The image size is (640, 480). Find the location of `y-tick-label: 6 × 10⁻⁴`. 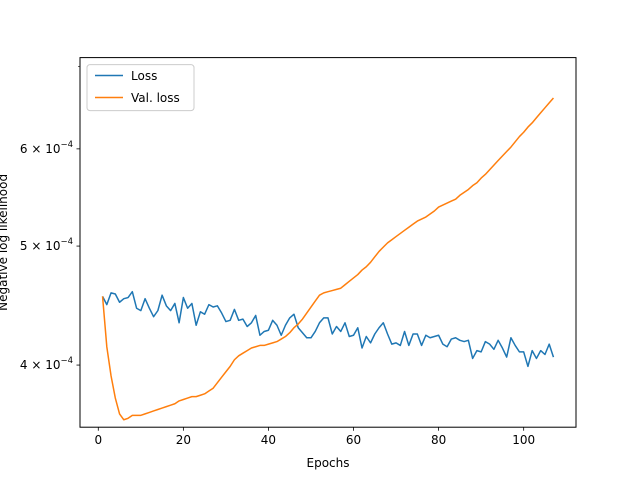

y-tick-label: 6 × 10⁻⁴ is located at coordinates (46, 148).